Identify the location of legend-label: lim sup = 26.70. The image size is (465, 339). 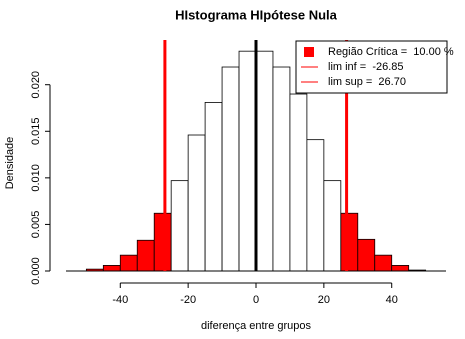
(367, 82).